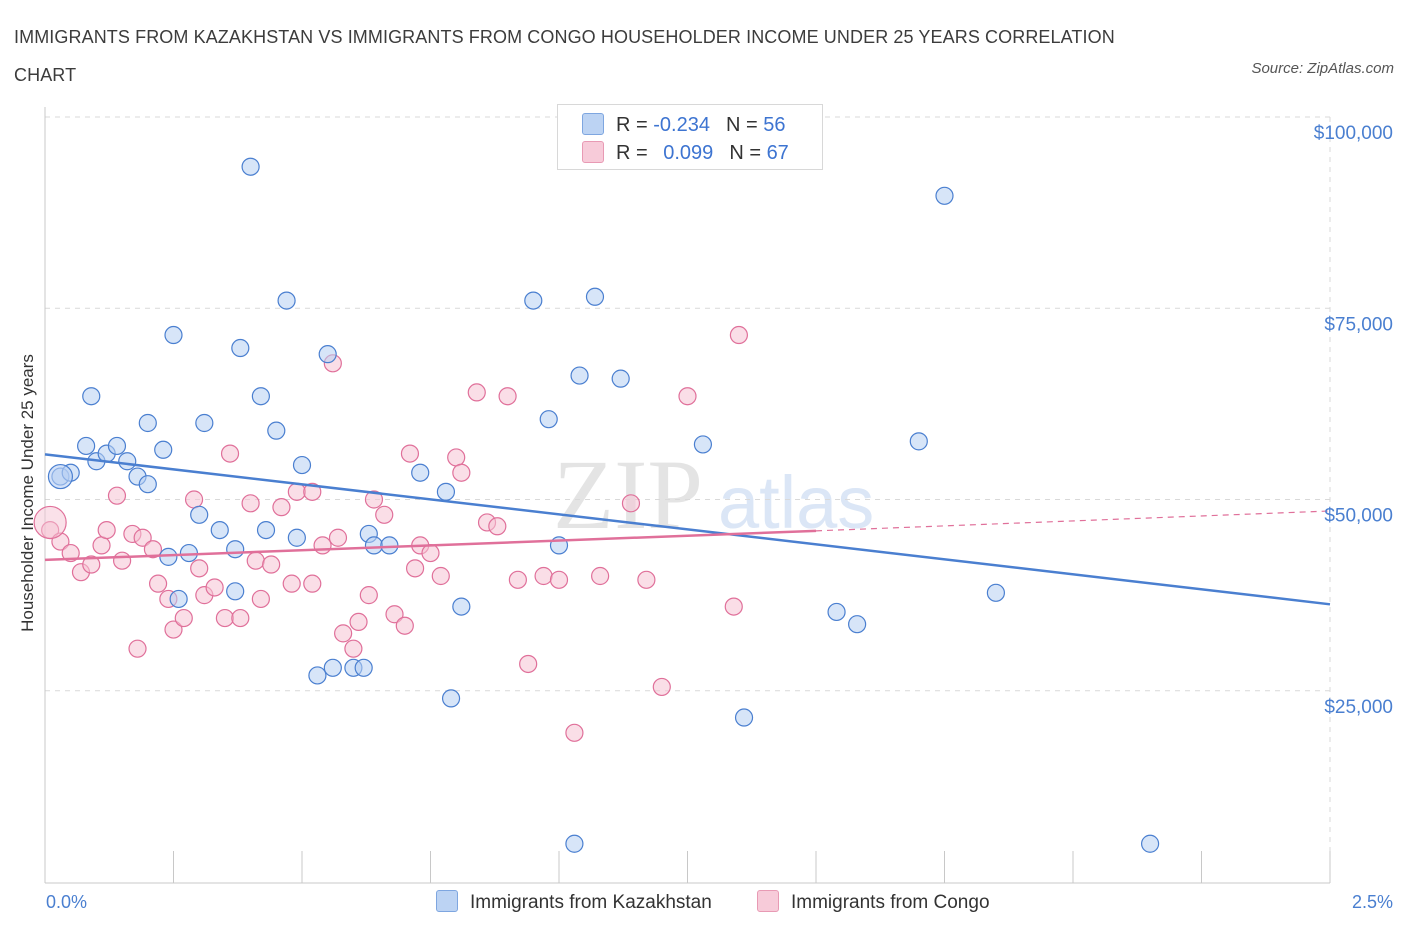  What do you see at coordinates (66, 902) in the screenshot?
I see `x-tick-label-min: 0.0%` at bounding box center [66, 902].